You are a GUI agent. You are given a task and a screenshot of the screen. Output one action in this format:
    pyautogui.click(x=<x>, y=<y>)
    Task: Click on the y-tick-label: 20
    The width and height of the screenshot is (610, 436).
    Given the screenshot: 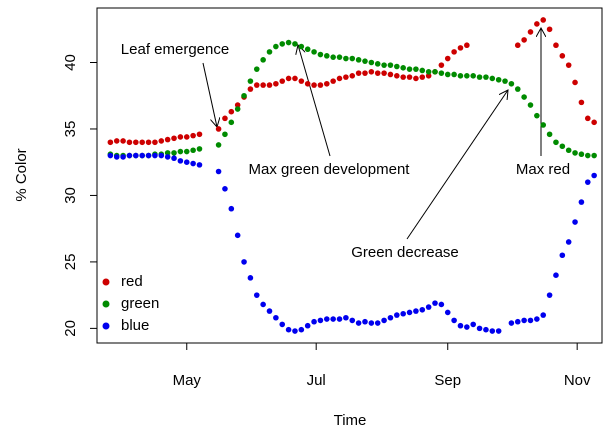 What is the action you would take?
    pyautogui.click(x=70, y=328)
    